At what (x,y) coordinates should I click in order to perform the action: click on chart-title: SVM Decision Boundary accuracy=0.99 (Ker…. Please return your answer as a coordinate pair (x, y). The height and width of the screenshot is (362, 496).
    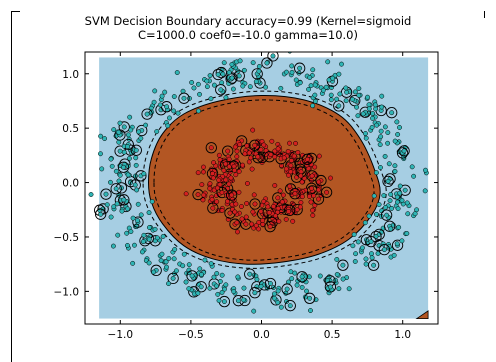
    Looking at the image, I should click on (248, 21).